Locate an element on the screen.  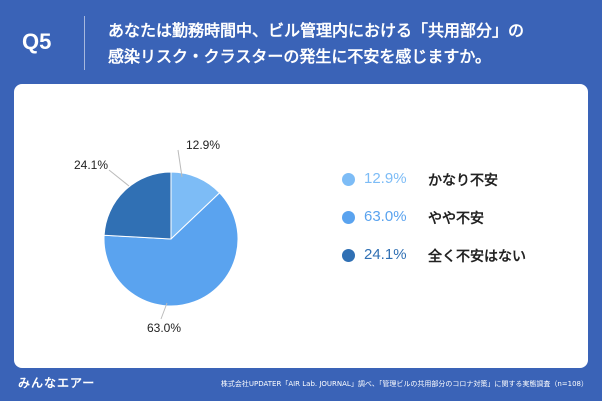
brand-logo: みんなエアー is located at coordinates (57, 383).